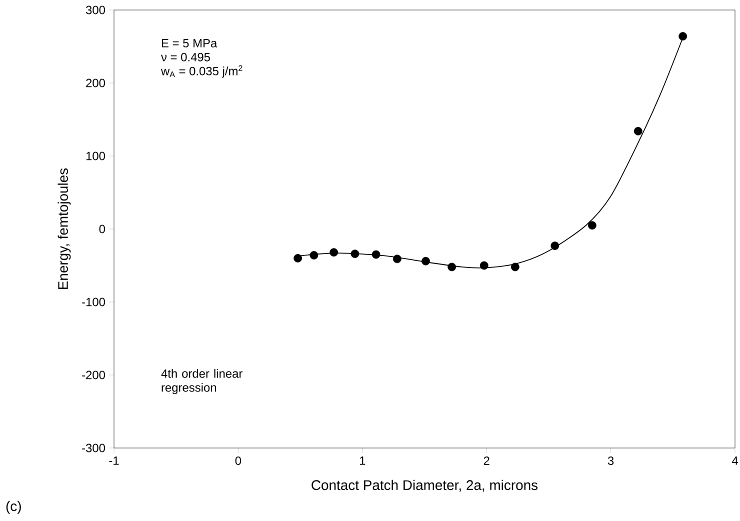 The width and height of the screenshot is (740, 521). I want to click on y-tick-label: 100, so click(96, 156).